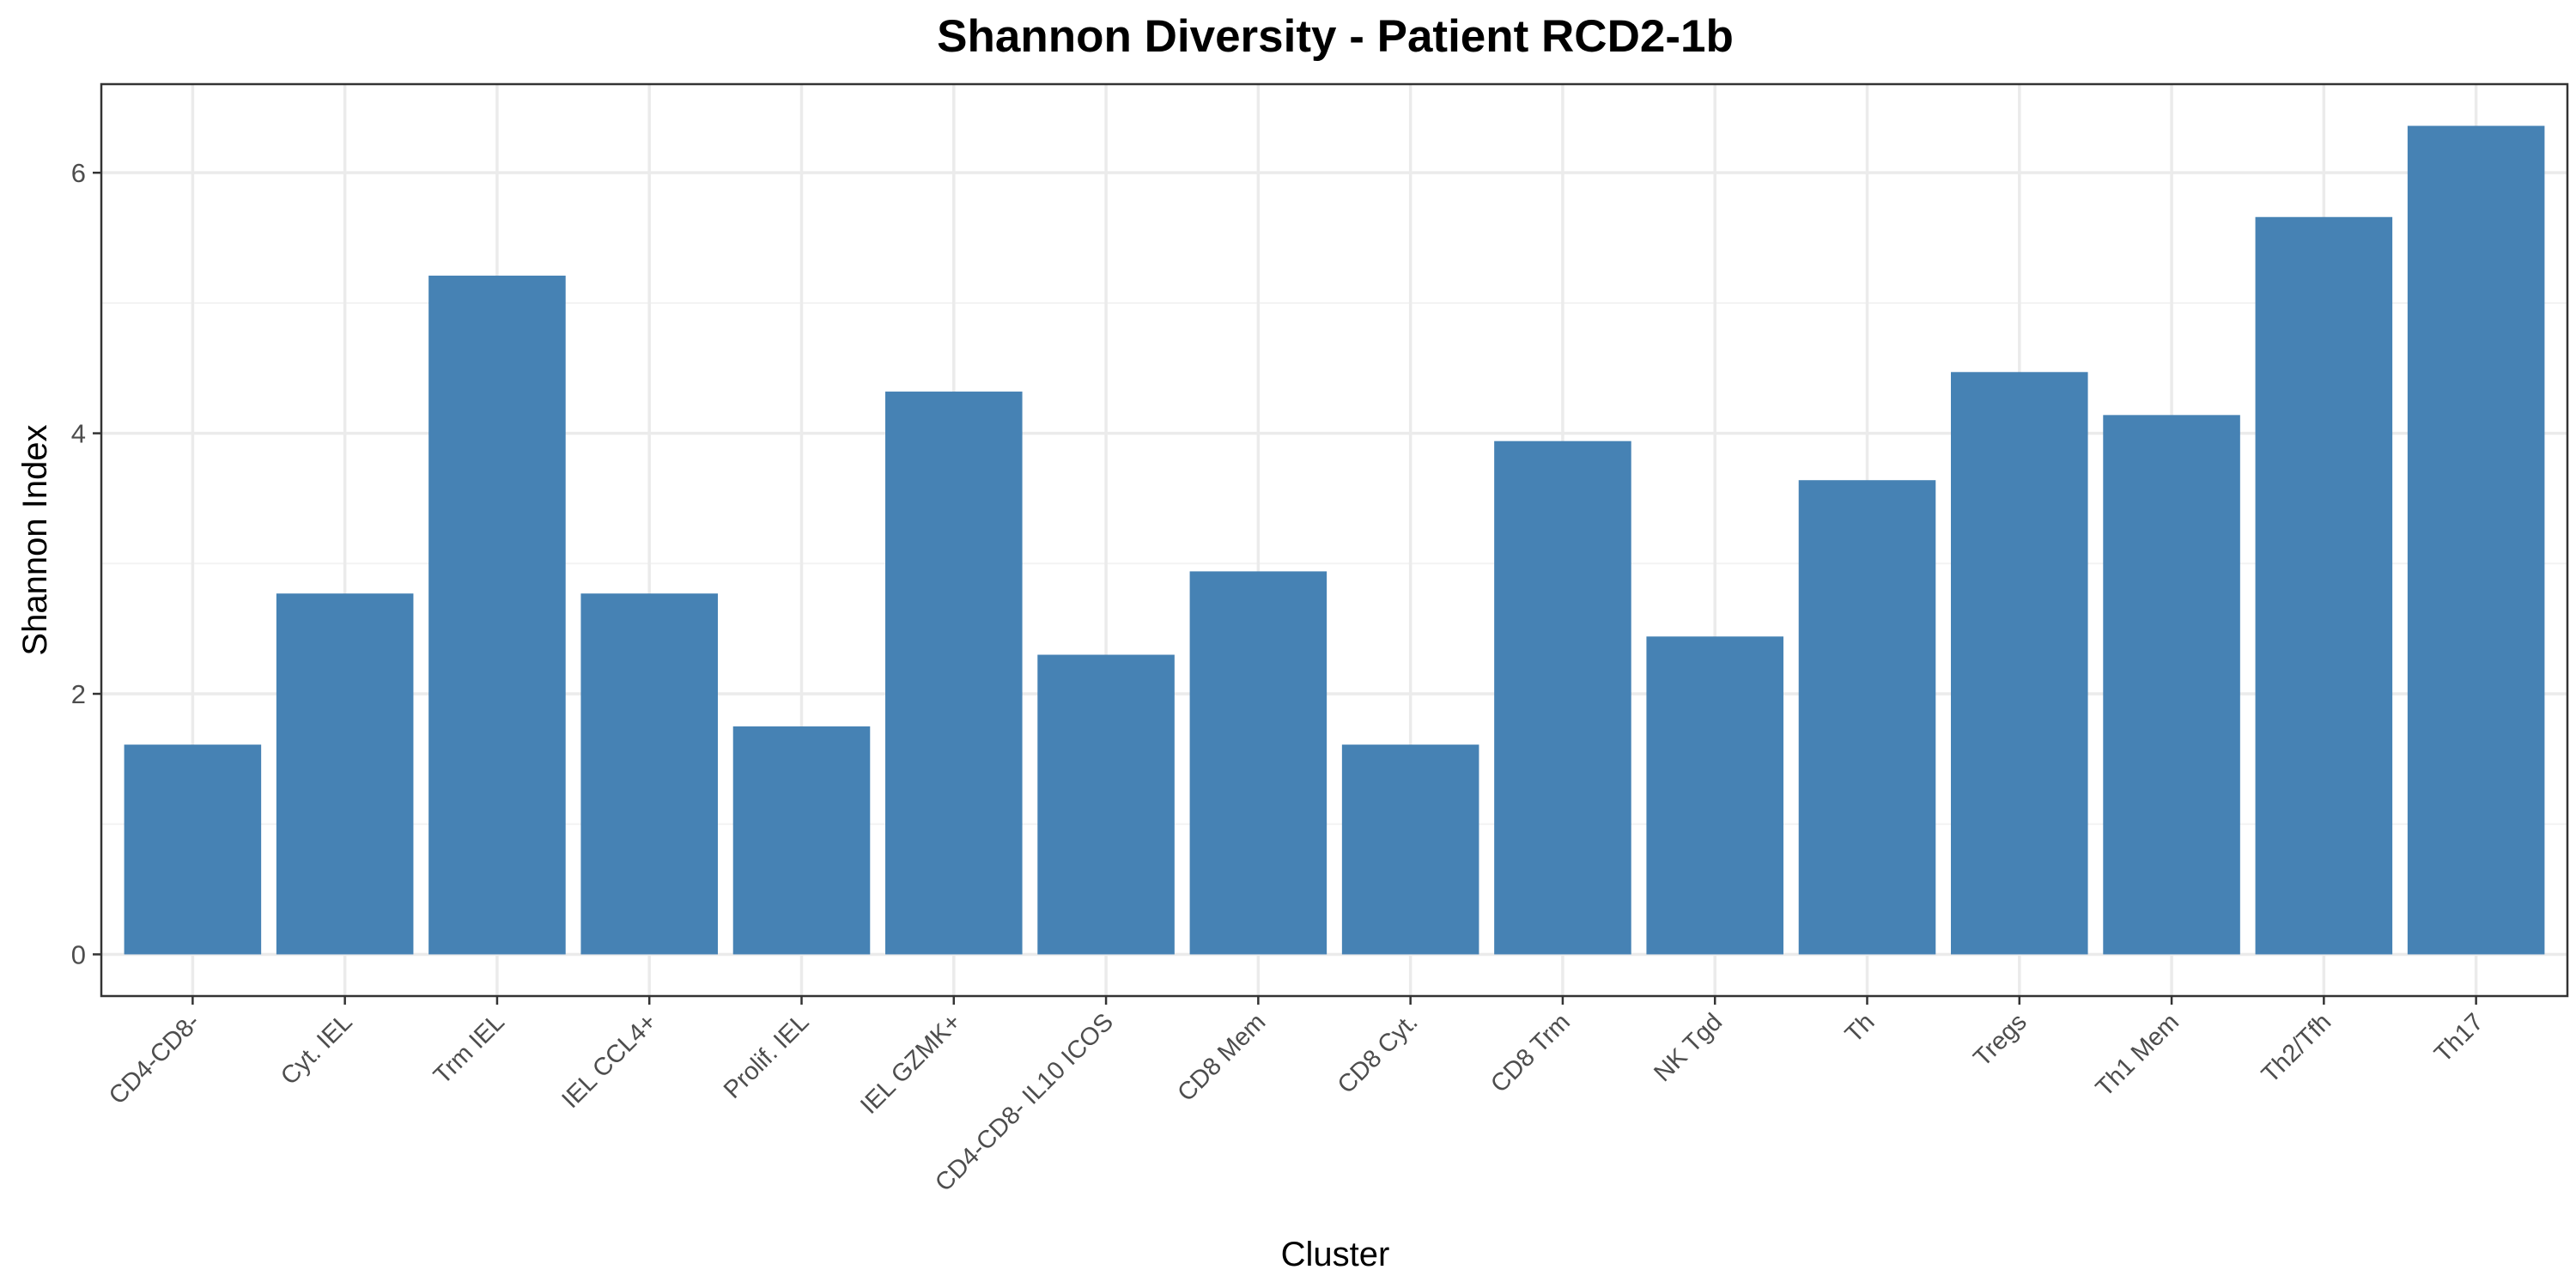  I want to click on x-tick-label: Prolif. IEL, so click(767, 1056).